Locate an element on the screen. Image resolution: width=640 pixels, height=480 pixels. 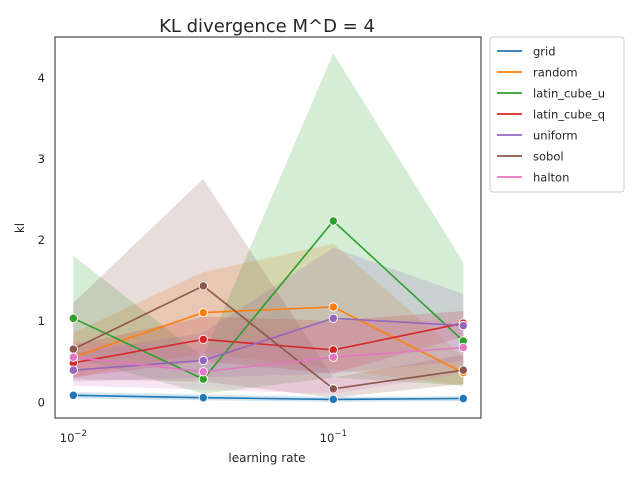
x-tick-label: 10⁻² is located at coordinates (73, 437).